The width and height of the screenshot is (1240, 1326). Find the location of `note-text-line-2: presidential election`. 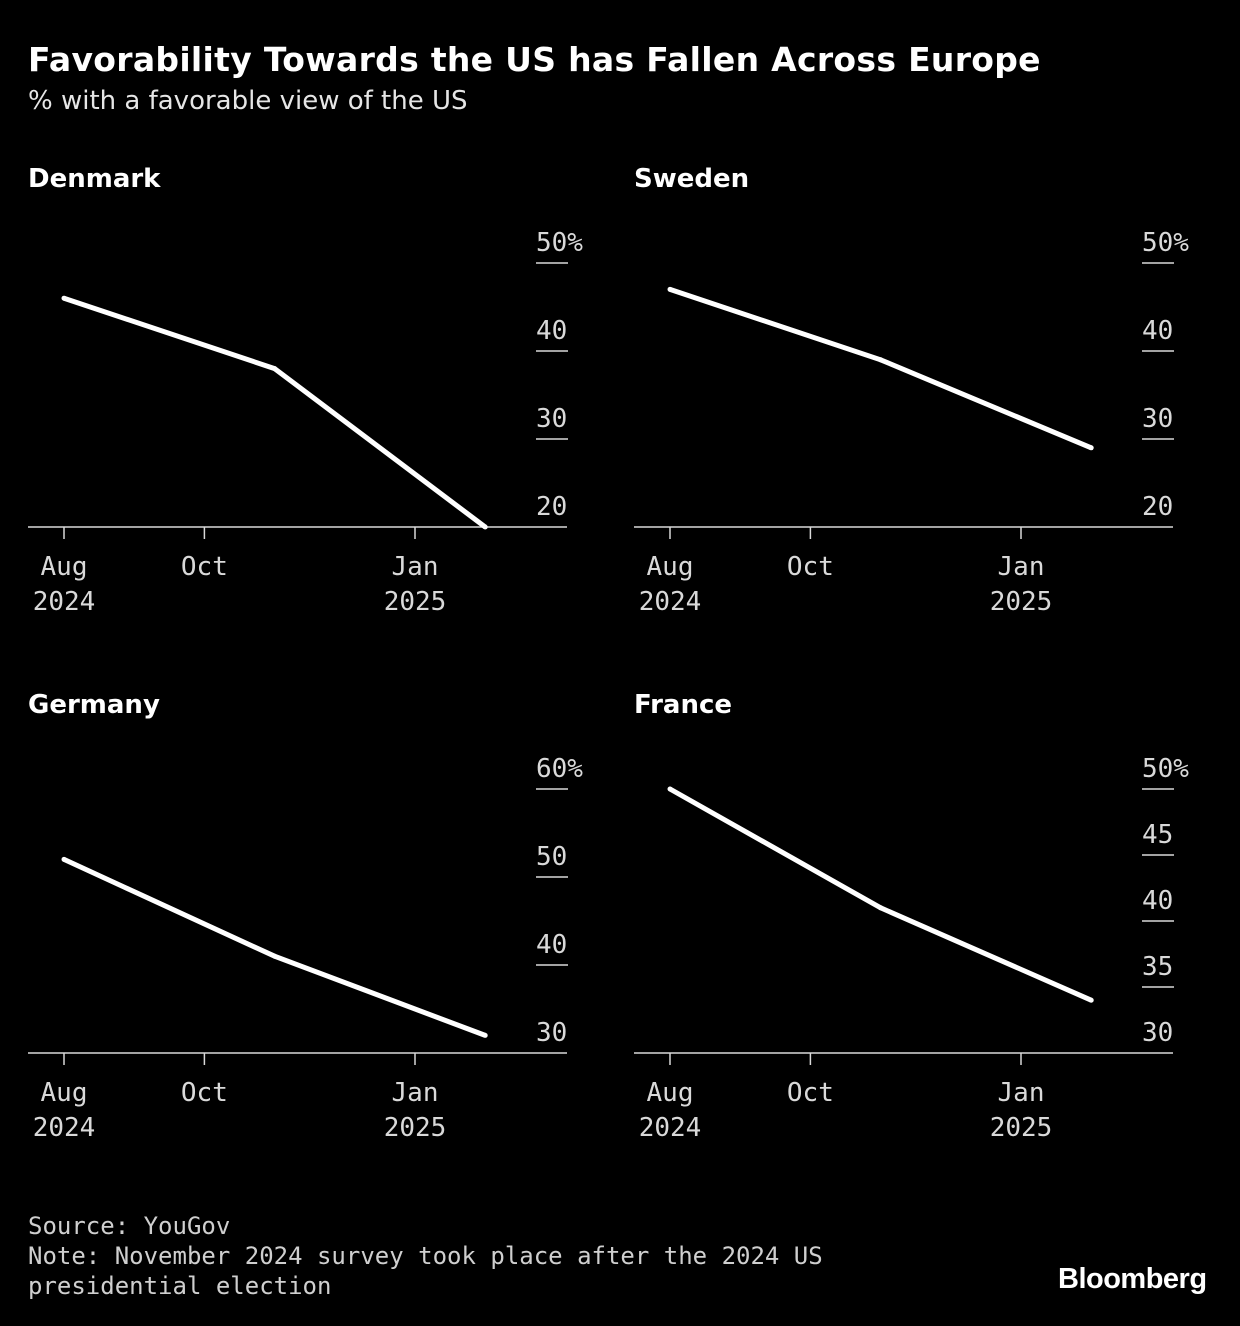

note-text-line-2: presidential election is located at coordinates (180, 1286).